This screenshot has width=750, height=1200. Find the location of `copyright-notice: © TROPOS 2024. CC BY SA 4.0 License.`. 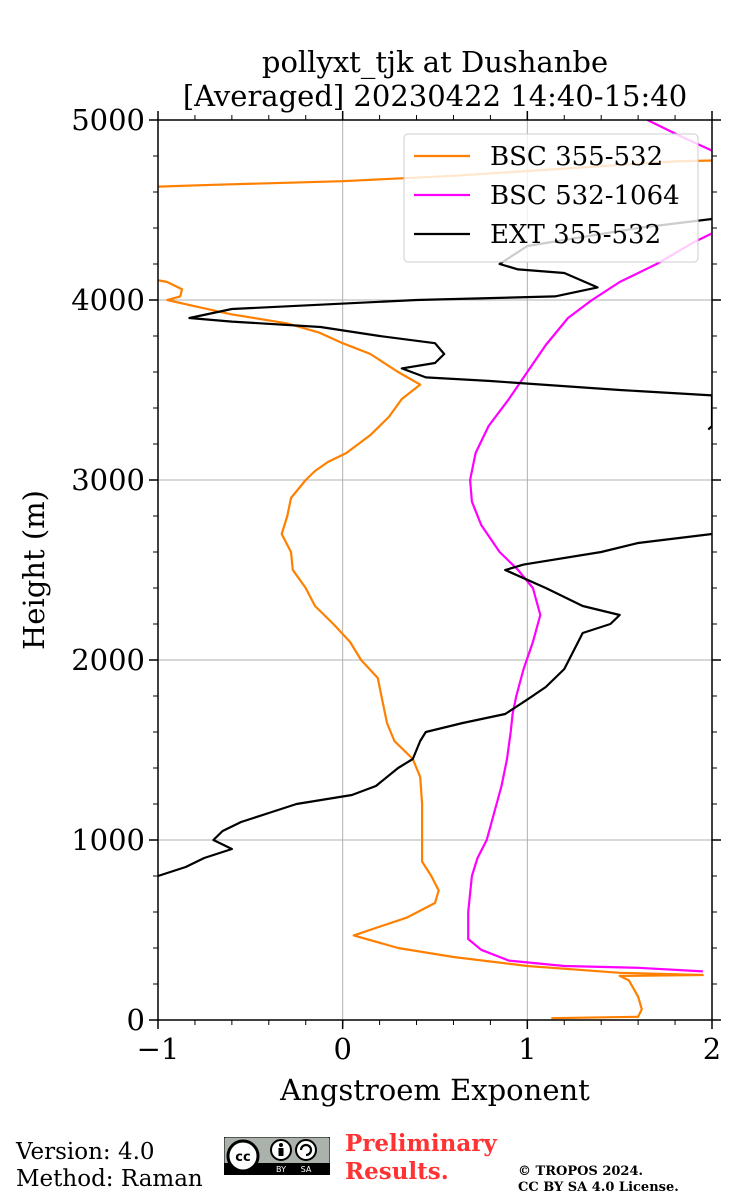

copyright-notice: © TROPOS 2024. CC BY SA 4.0 License. is located at coordinates (598, 1180).